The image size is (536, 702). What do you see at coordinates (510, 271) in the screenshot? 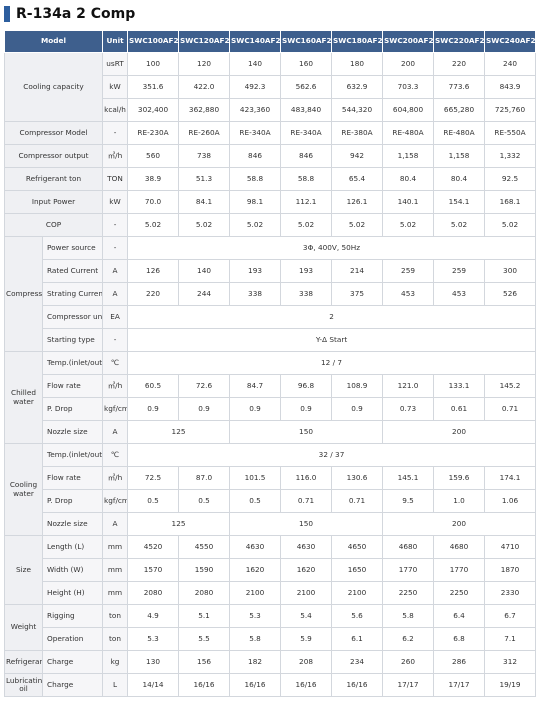
I see `value: 300` at bounding box center [510, 271].